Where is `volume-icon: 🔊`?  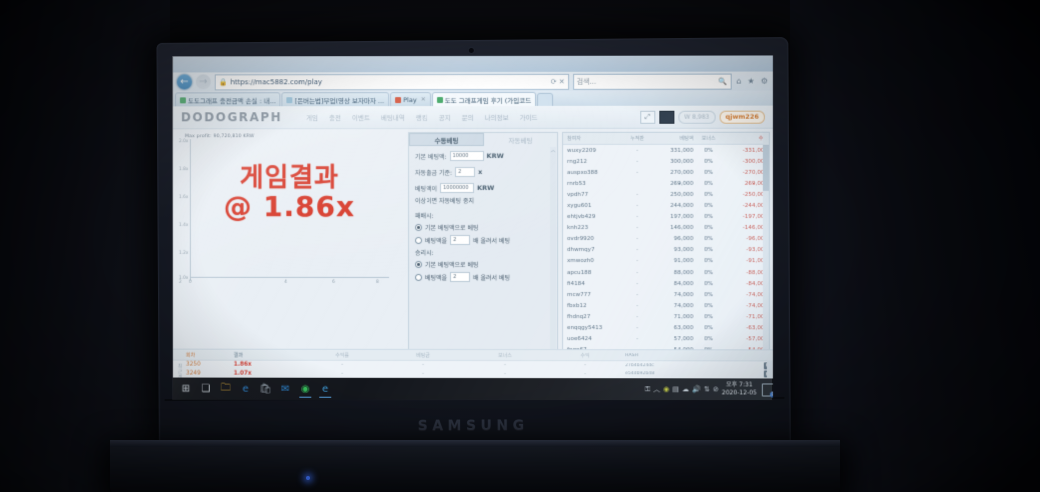
volume-icon: 🔊 is located at coordinates (696, 389).